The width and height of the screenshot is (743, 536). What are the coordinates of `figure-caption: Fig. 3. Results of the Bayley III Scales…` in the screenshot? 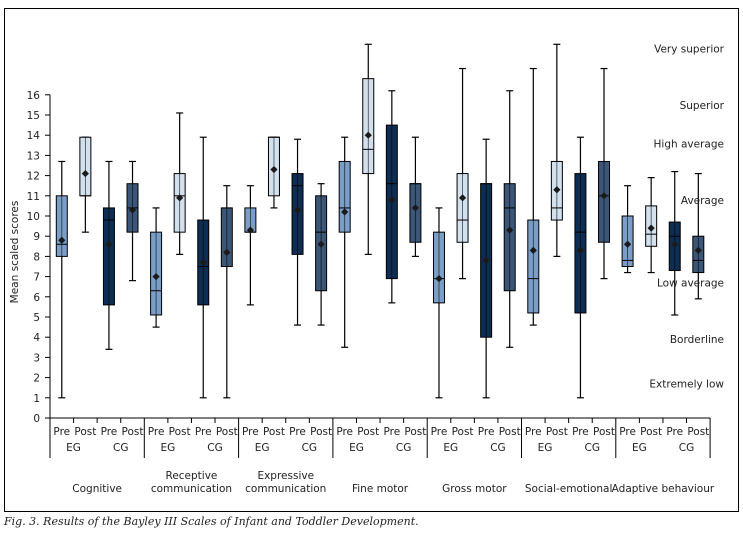 It's located at (211, 521).